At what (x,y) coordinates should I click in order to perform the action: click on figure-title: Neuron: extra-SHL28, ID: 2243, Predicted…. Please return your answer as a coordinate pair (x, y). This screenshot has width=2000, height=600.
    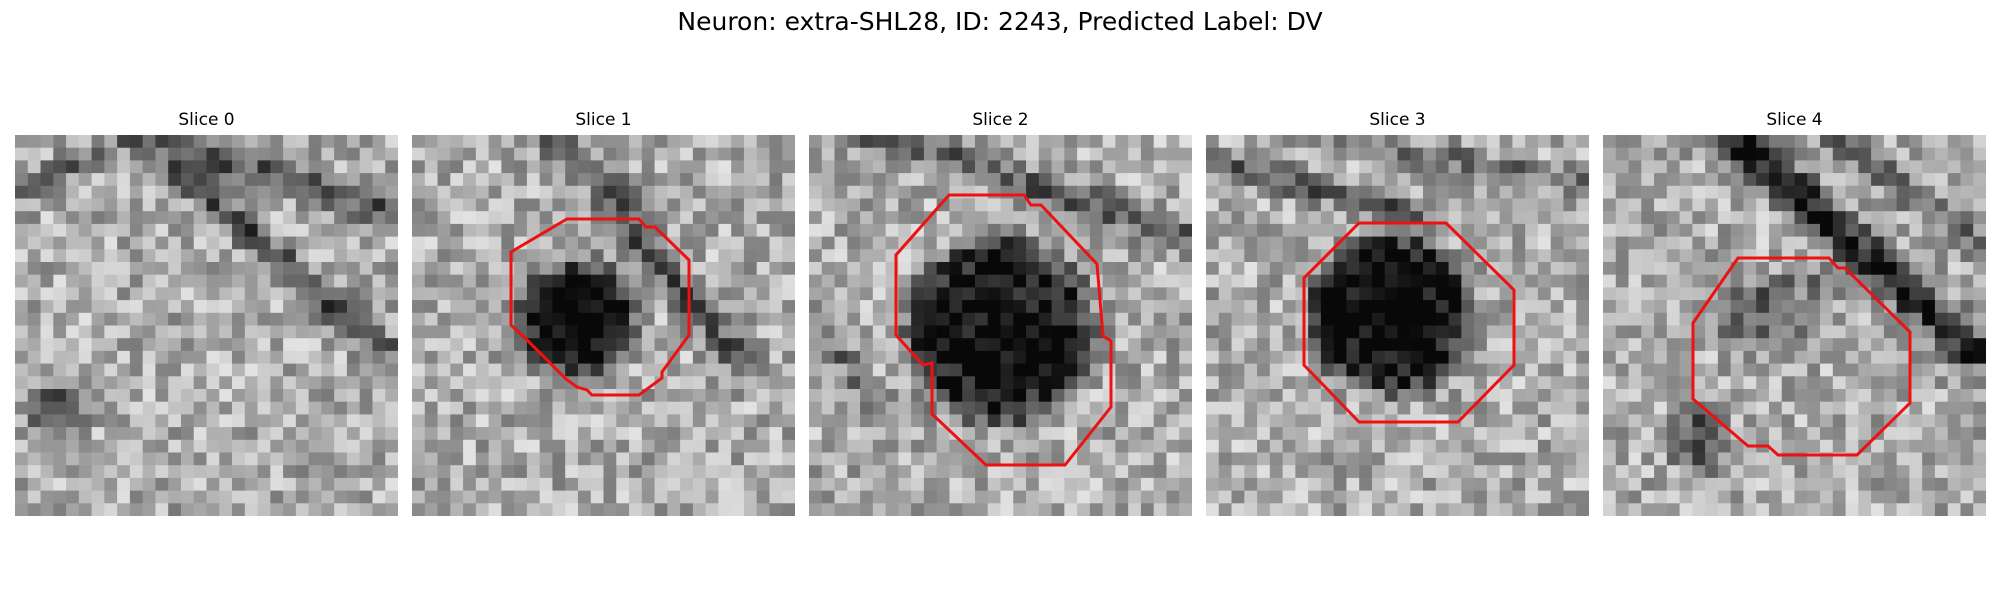
    Looking at the image, I should click on (1000, 21).